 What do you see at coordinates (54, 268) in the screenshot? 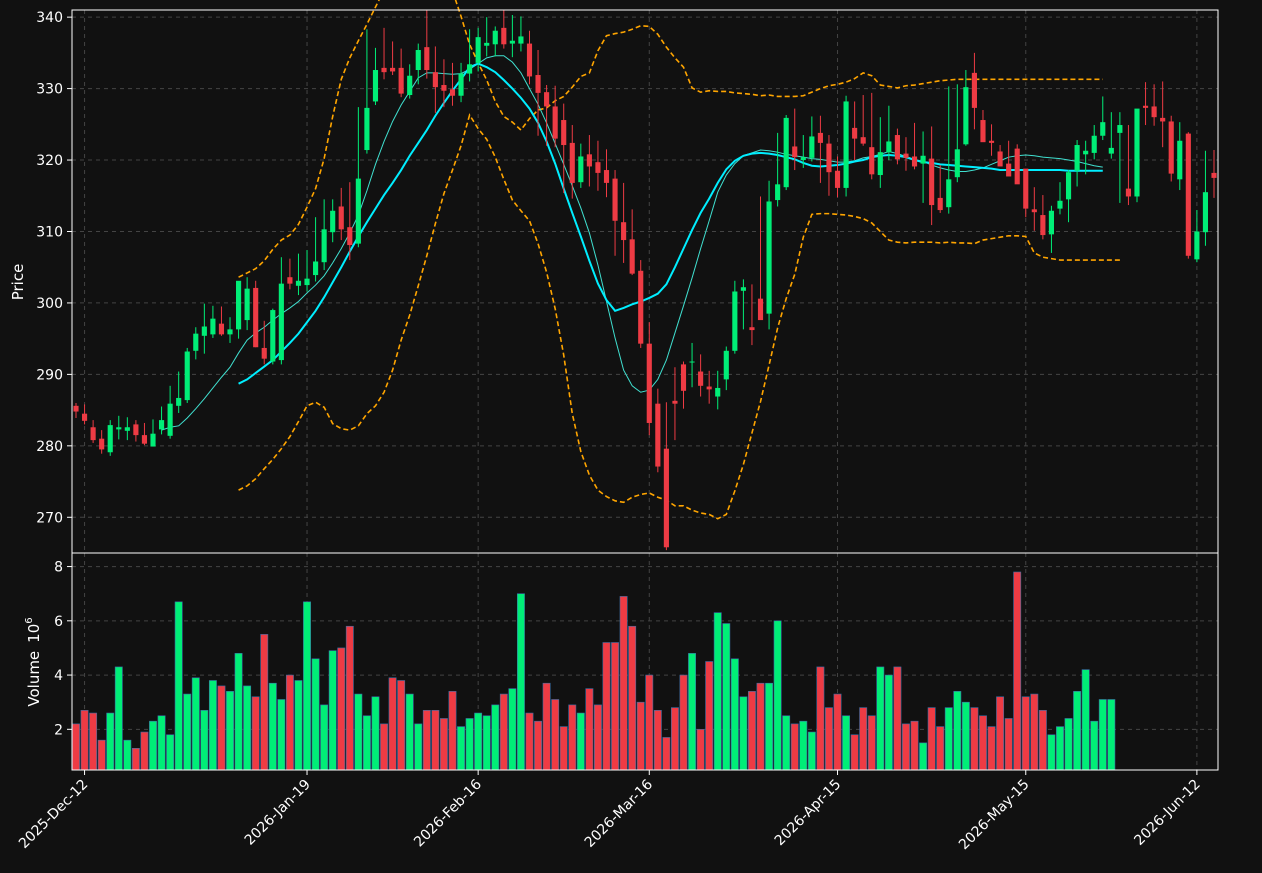
I see `price-y-ticks: 270 280 290 300 310 320 330 340` at bounding box center [54, 268].